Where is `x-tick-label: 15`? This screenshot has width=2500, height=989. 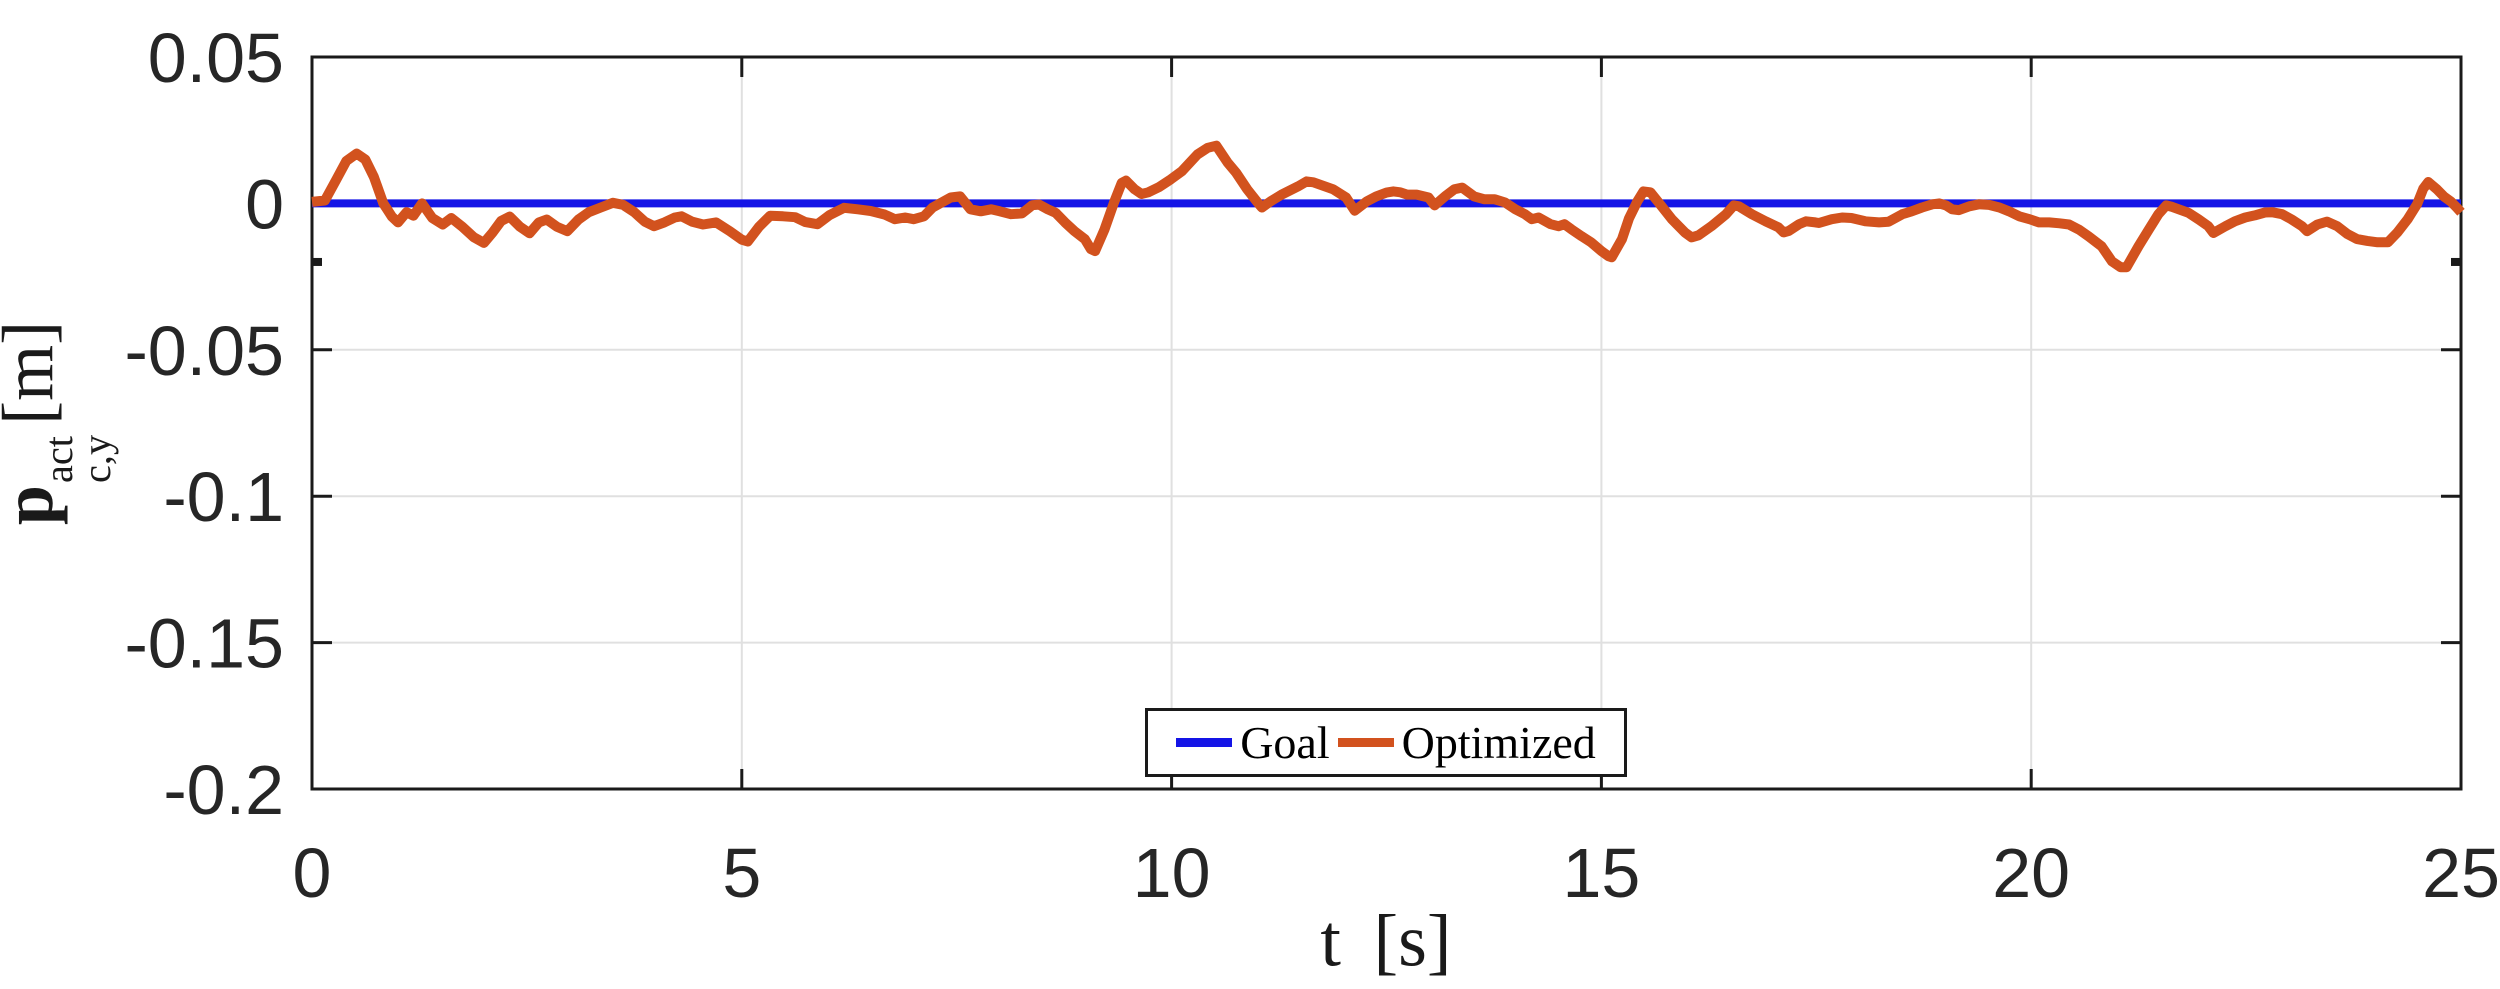 x-tick-label: 15 is located at coordinates (1601, 873).